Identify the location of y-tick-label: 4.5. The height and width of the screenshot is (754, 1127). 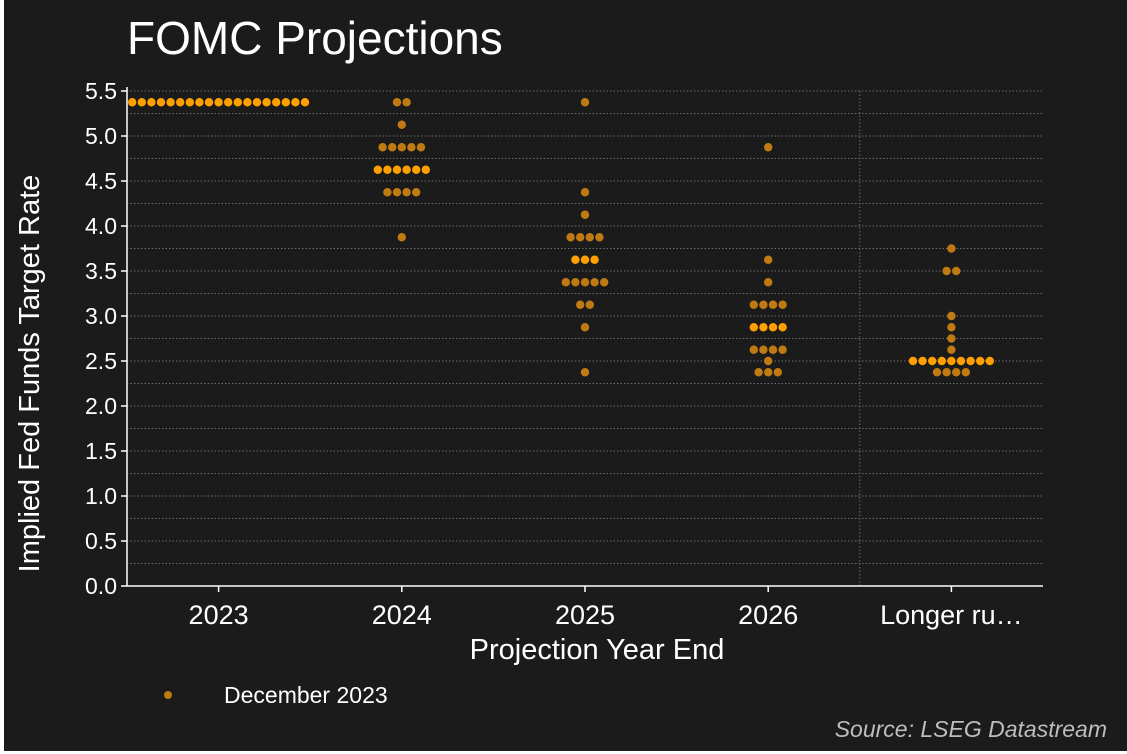
(101, 181).